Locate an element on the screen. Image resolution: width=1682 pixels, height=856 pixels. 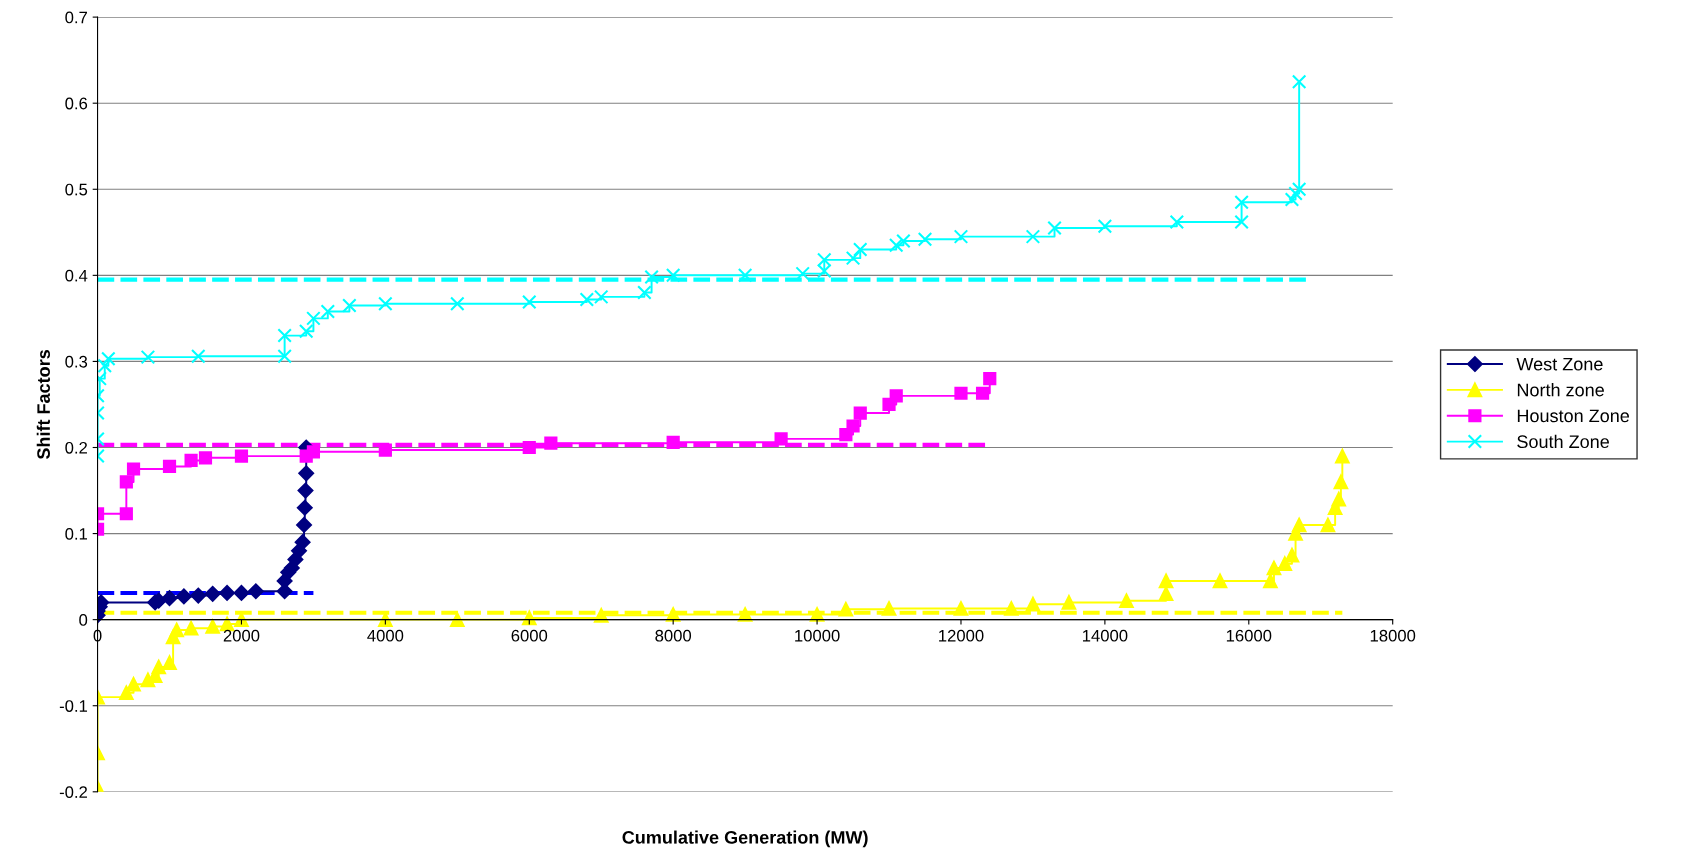
y-tick-label: 0.1 is located at coordinates (76, 533).